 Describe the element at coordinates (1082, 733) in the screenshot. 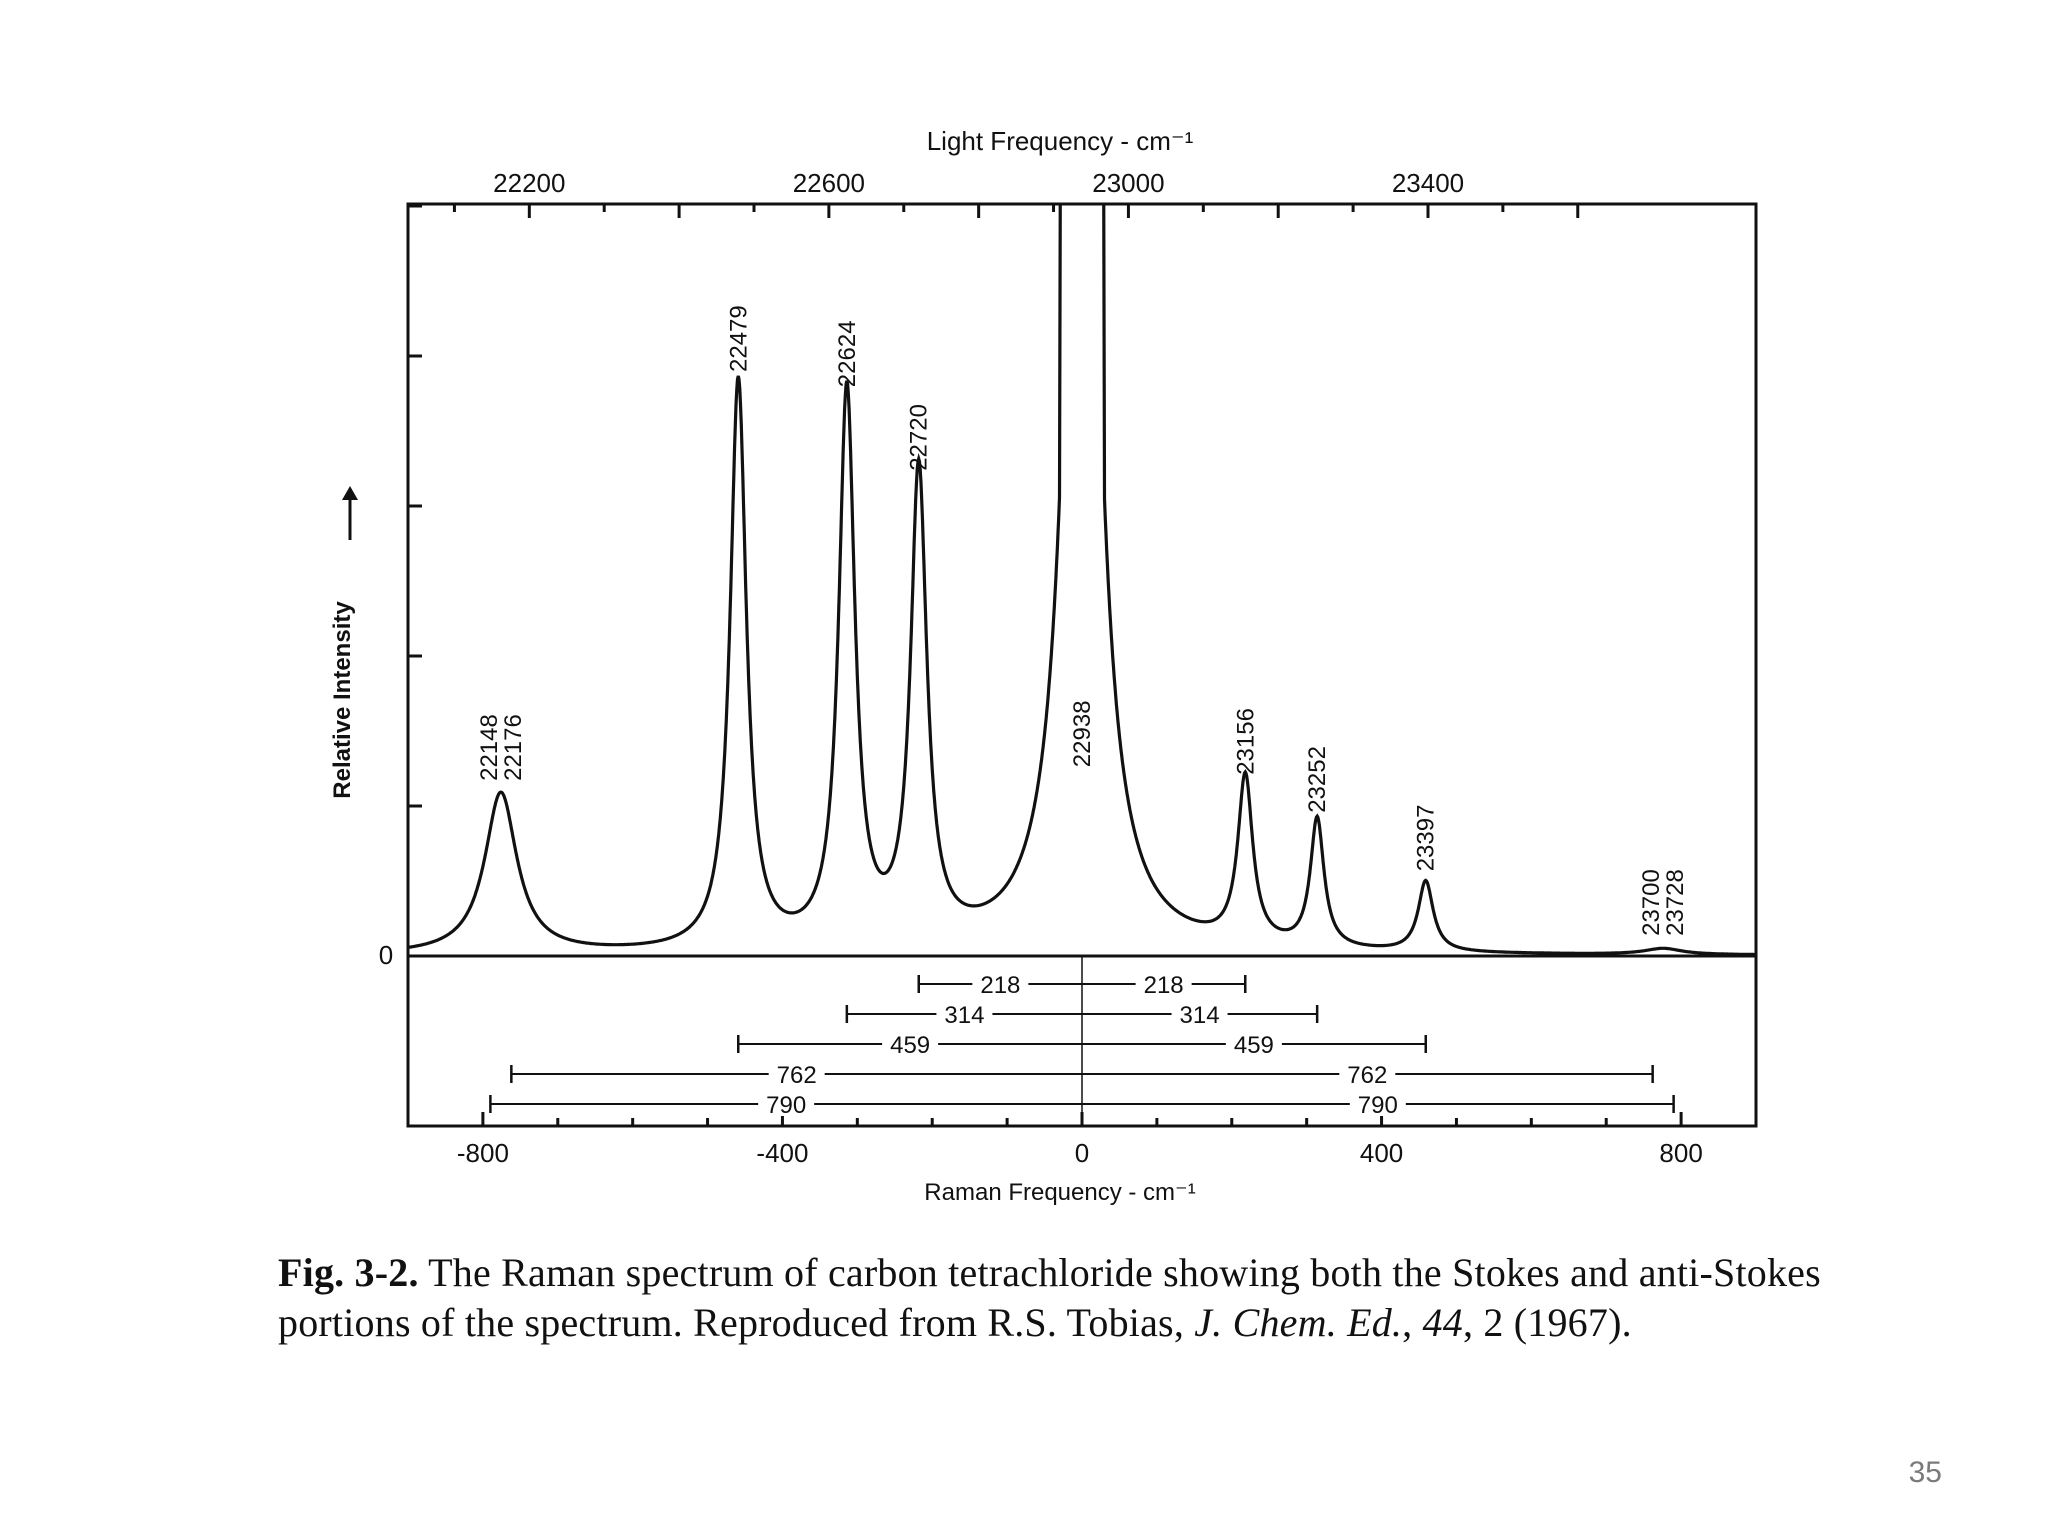

I see `peak-label: 22938` at that location.